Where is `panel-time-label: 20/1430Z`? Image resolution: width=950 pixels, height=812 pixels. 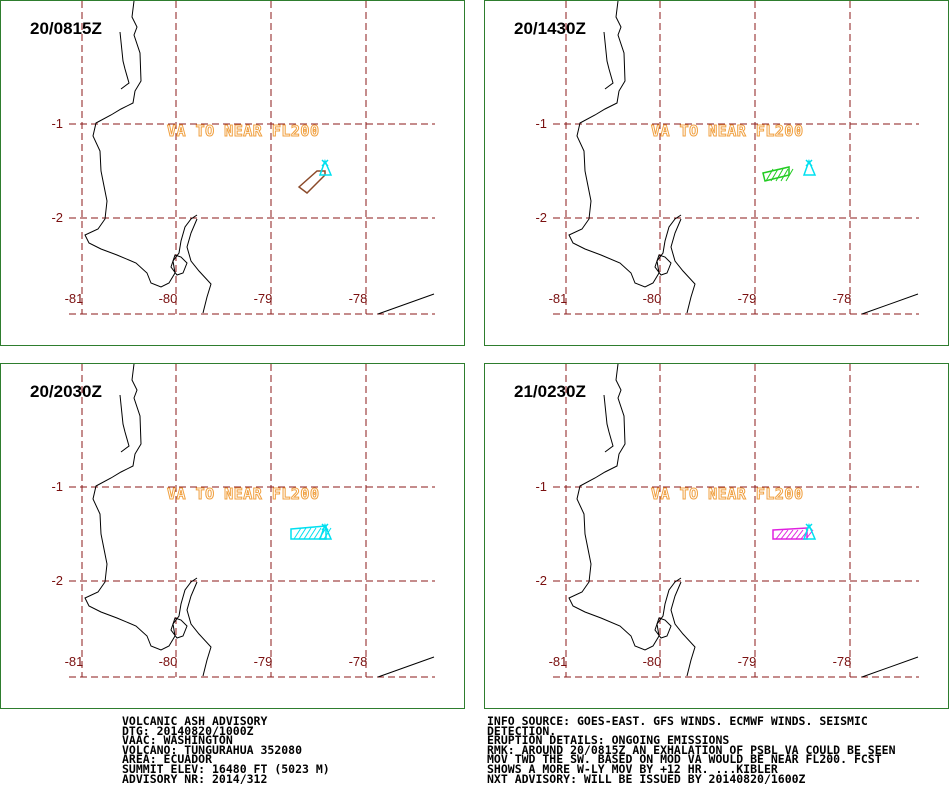 panel-time-label: 20/1430Z is located at coordinates (550, 28).